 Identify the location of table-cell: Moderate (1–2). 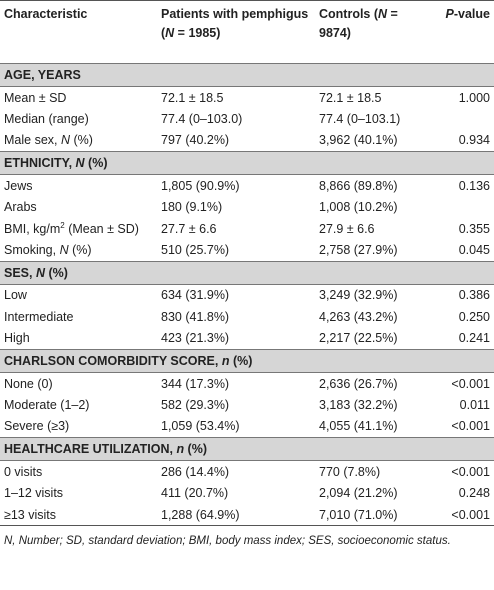
(47, 404).